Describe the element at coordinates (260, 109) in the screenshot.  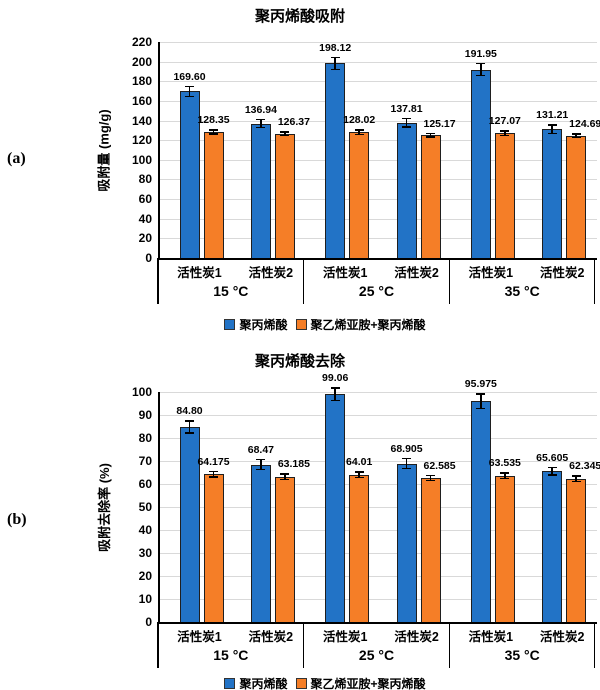
I see `value-label: 136.94` at that location.